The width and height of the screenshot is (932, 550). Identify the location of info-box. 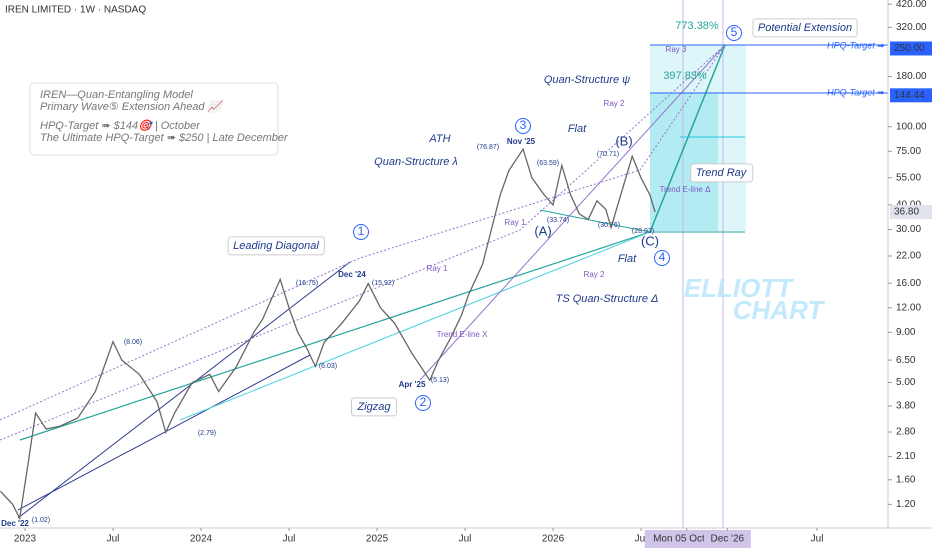
(154, 119).